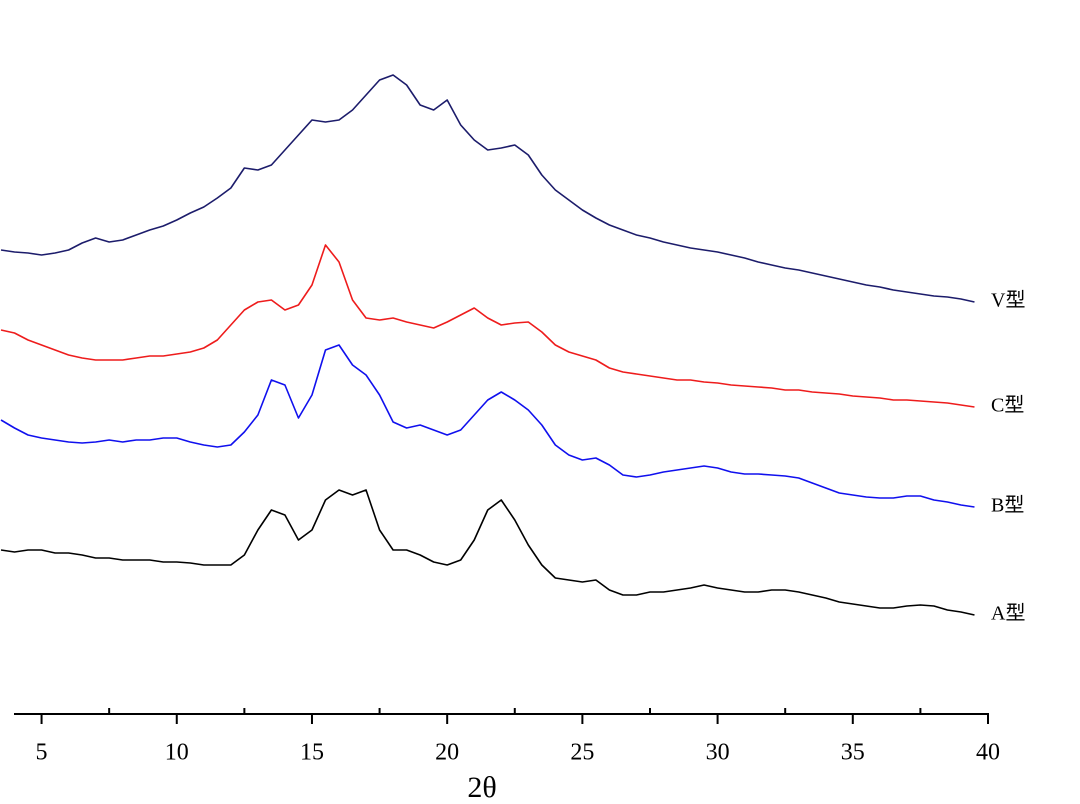  Describe the element at coordinates (582, 753) in the screenshot. I see `x-tick-label: 25` at that location.